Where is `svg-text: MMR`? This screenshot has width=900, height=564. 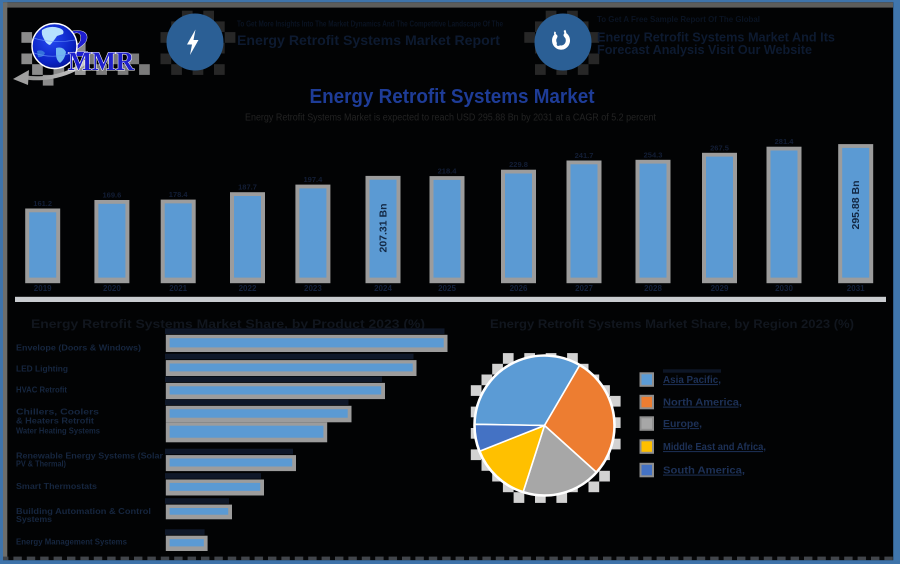 svg-text: MMR is located at coordinates (101, 61).